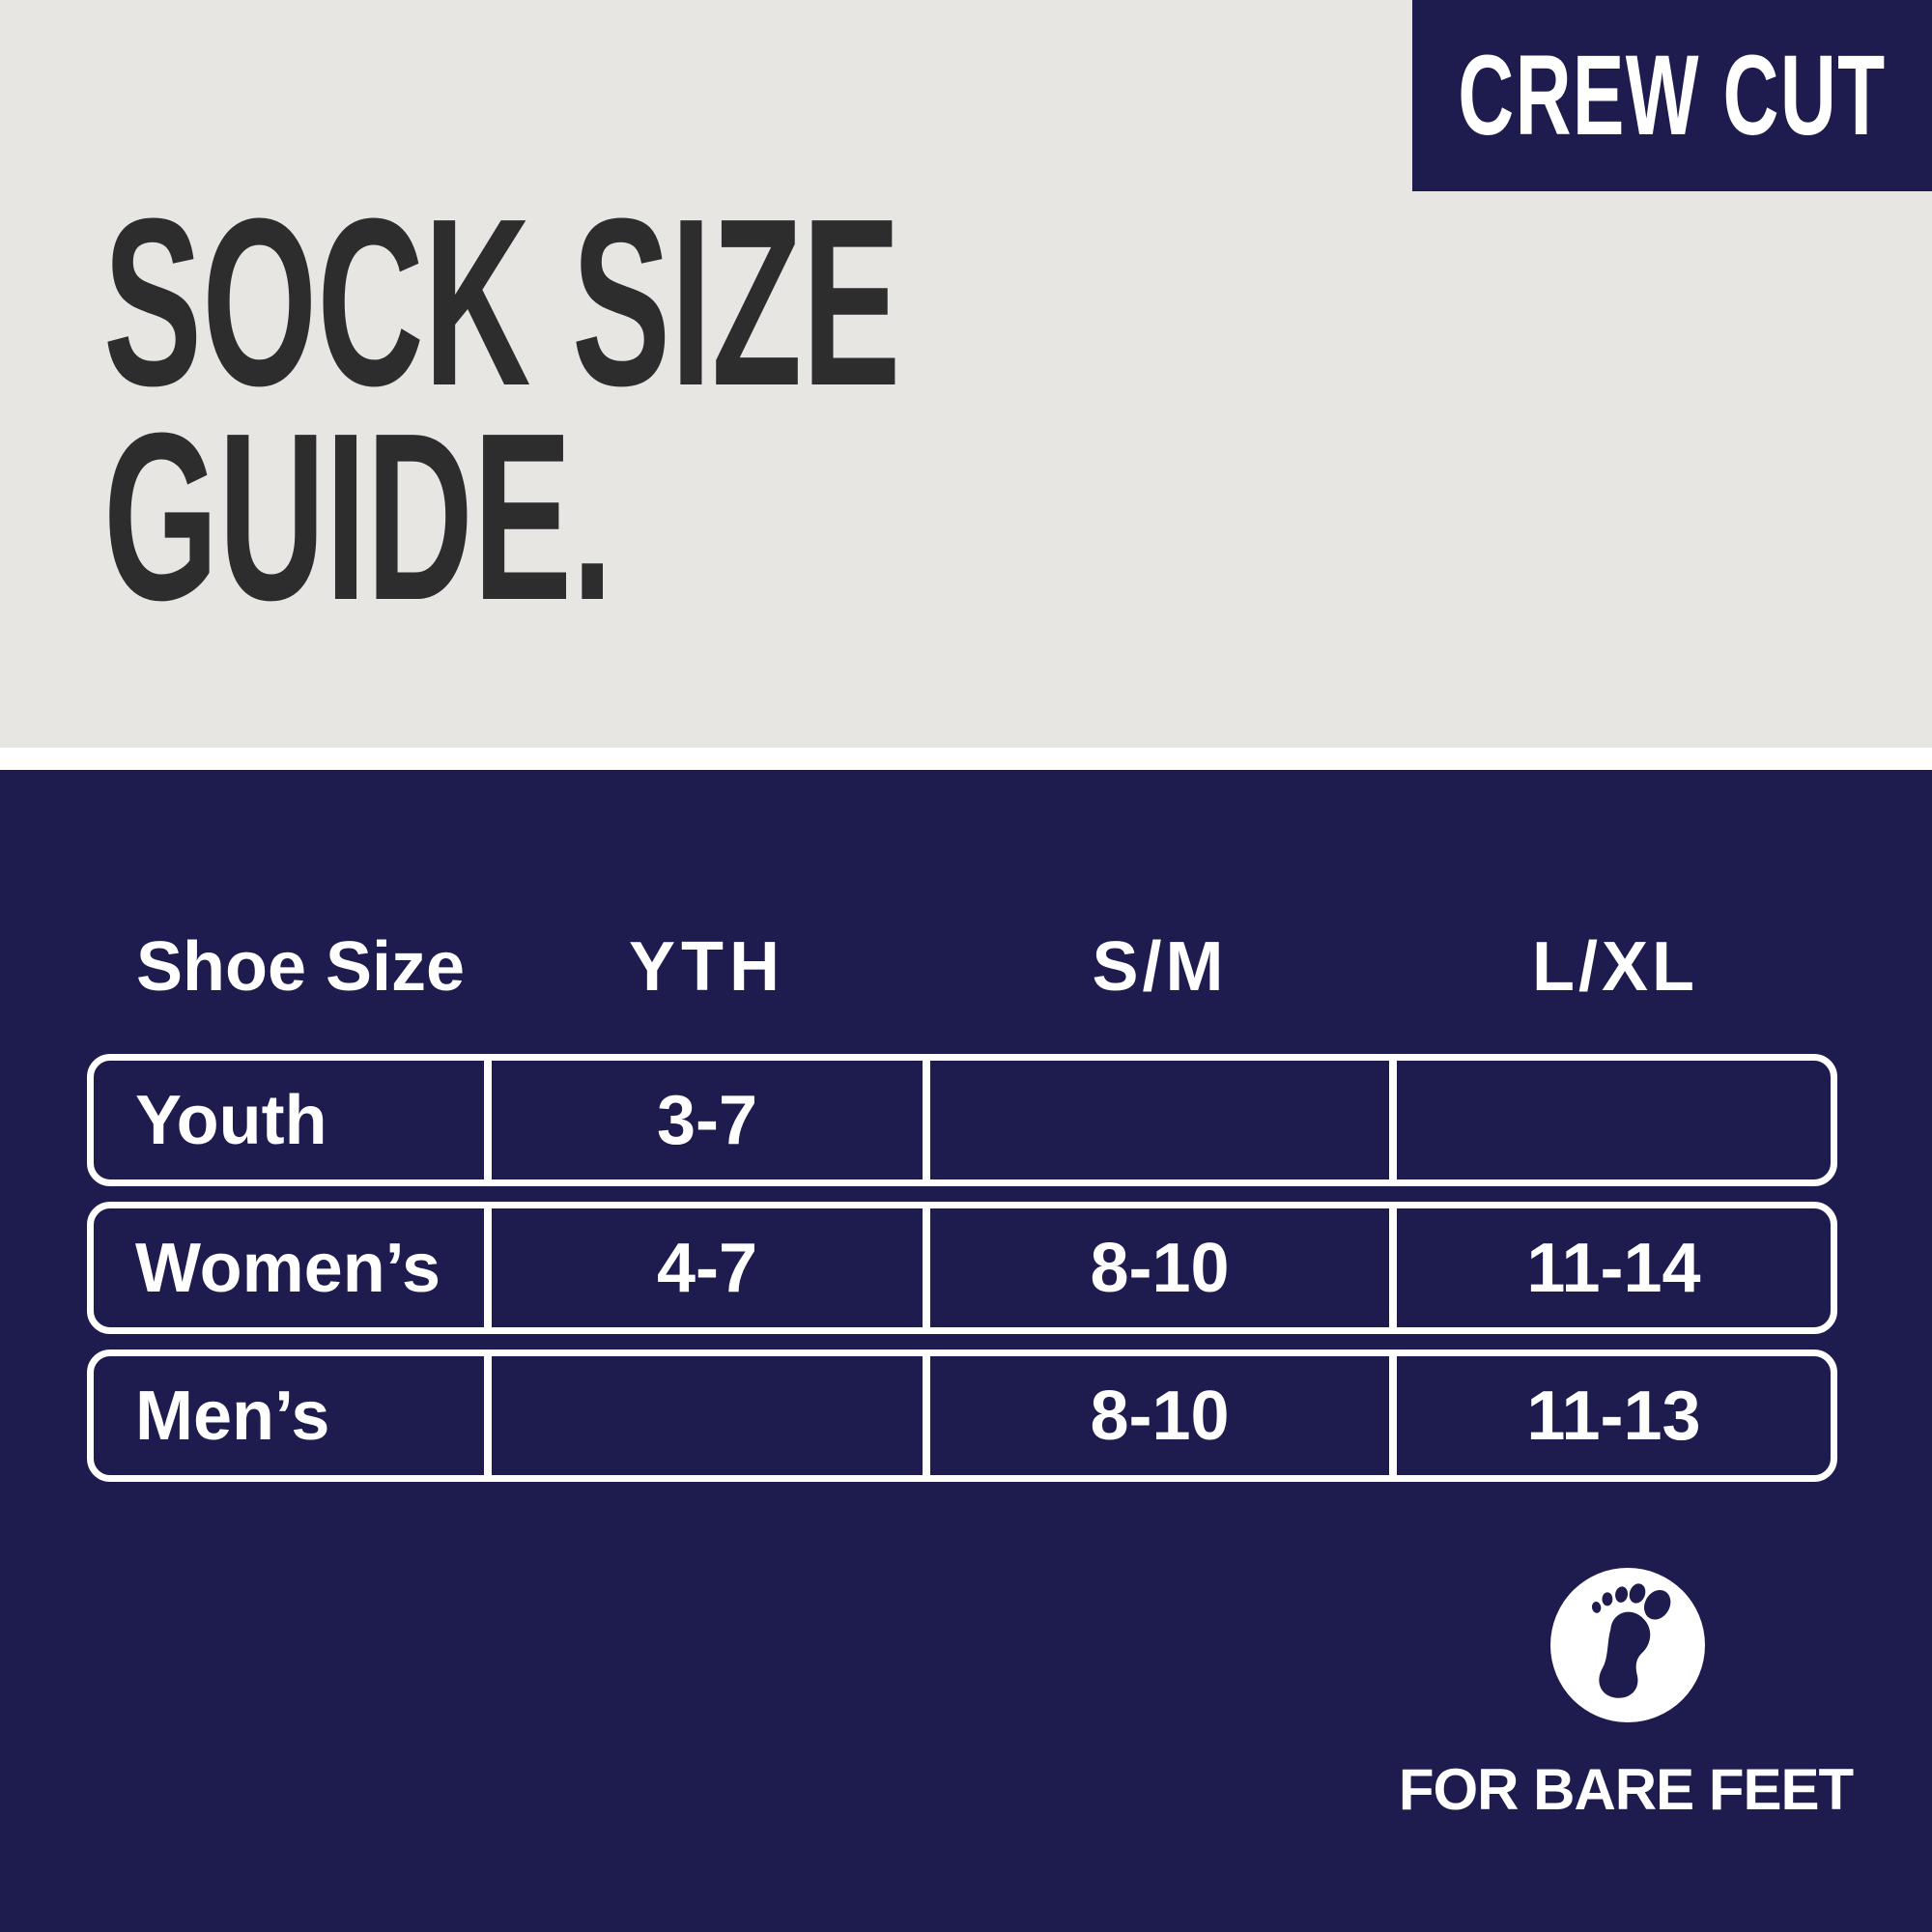 This screenshot has width=1932, height=1932. What do you see at coordinates (711, 1120) in the screenshot?
I see `cell-yth: 3-7` at bounding box center [711, 1120].